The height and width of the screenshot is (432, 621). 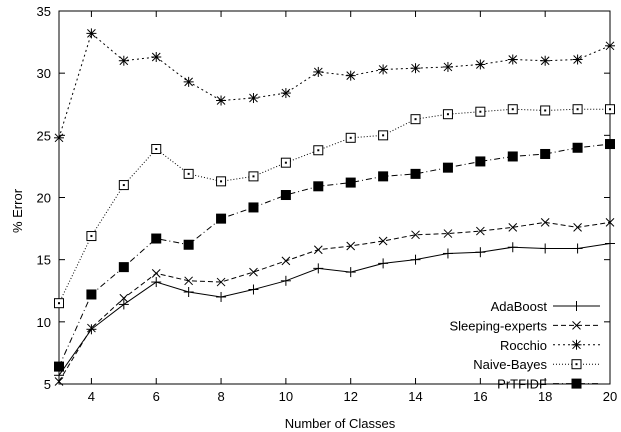 I want to click on legend-item: AdaBoost, so click(x=545, y=306).